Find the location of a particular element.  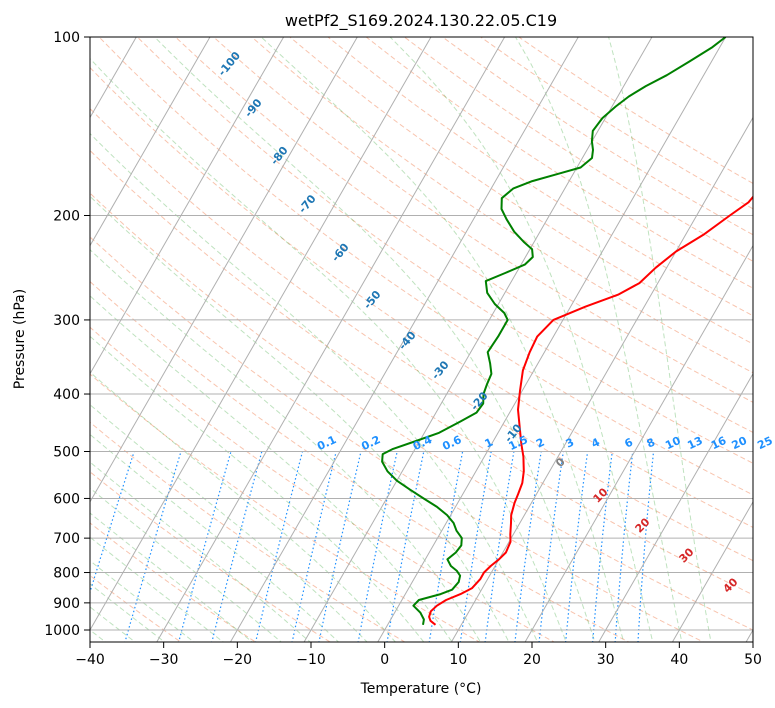

y-axis: 1000 900 800 700 600 500 400 300 200 100 is located at coordinates (67, 334).